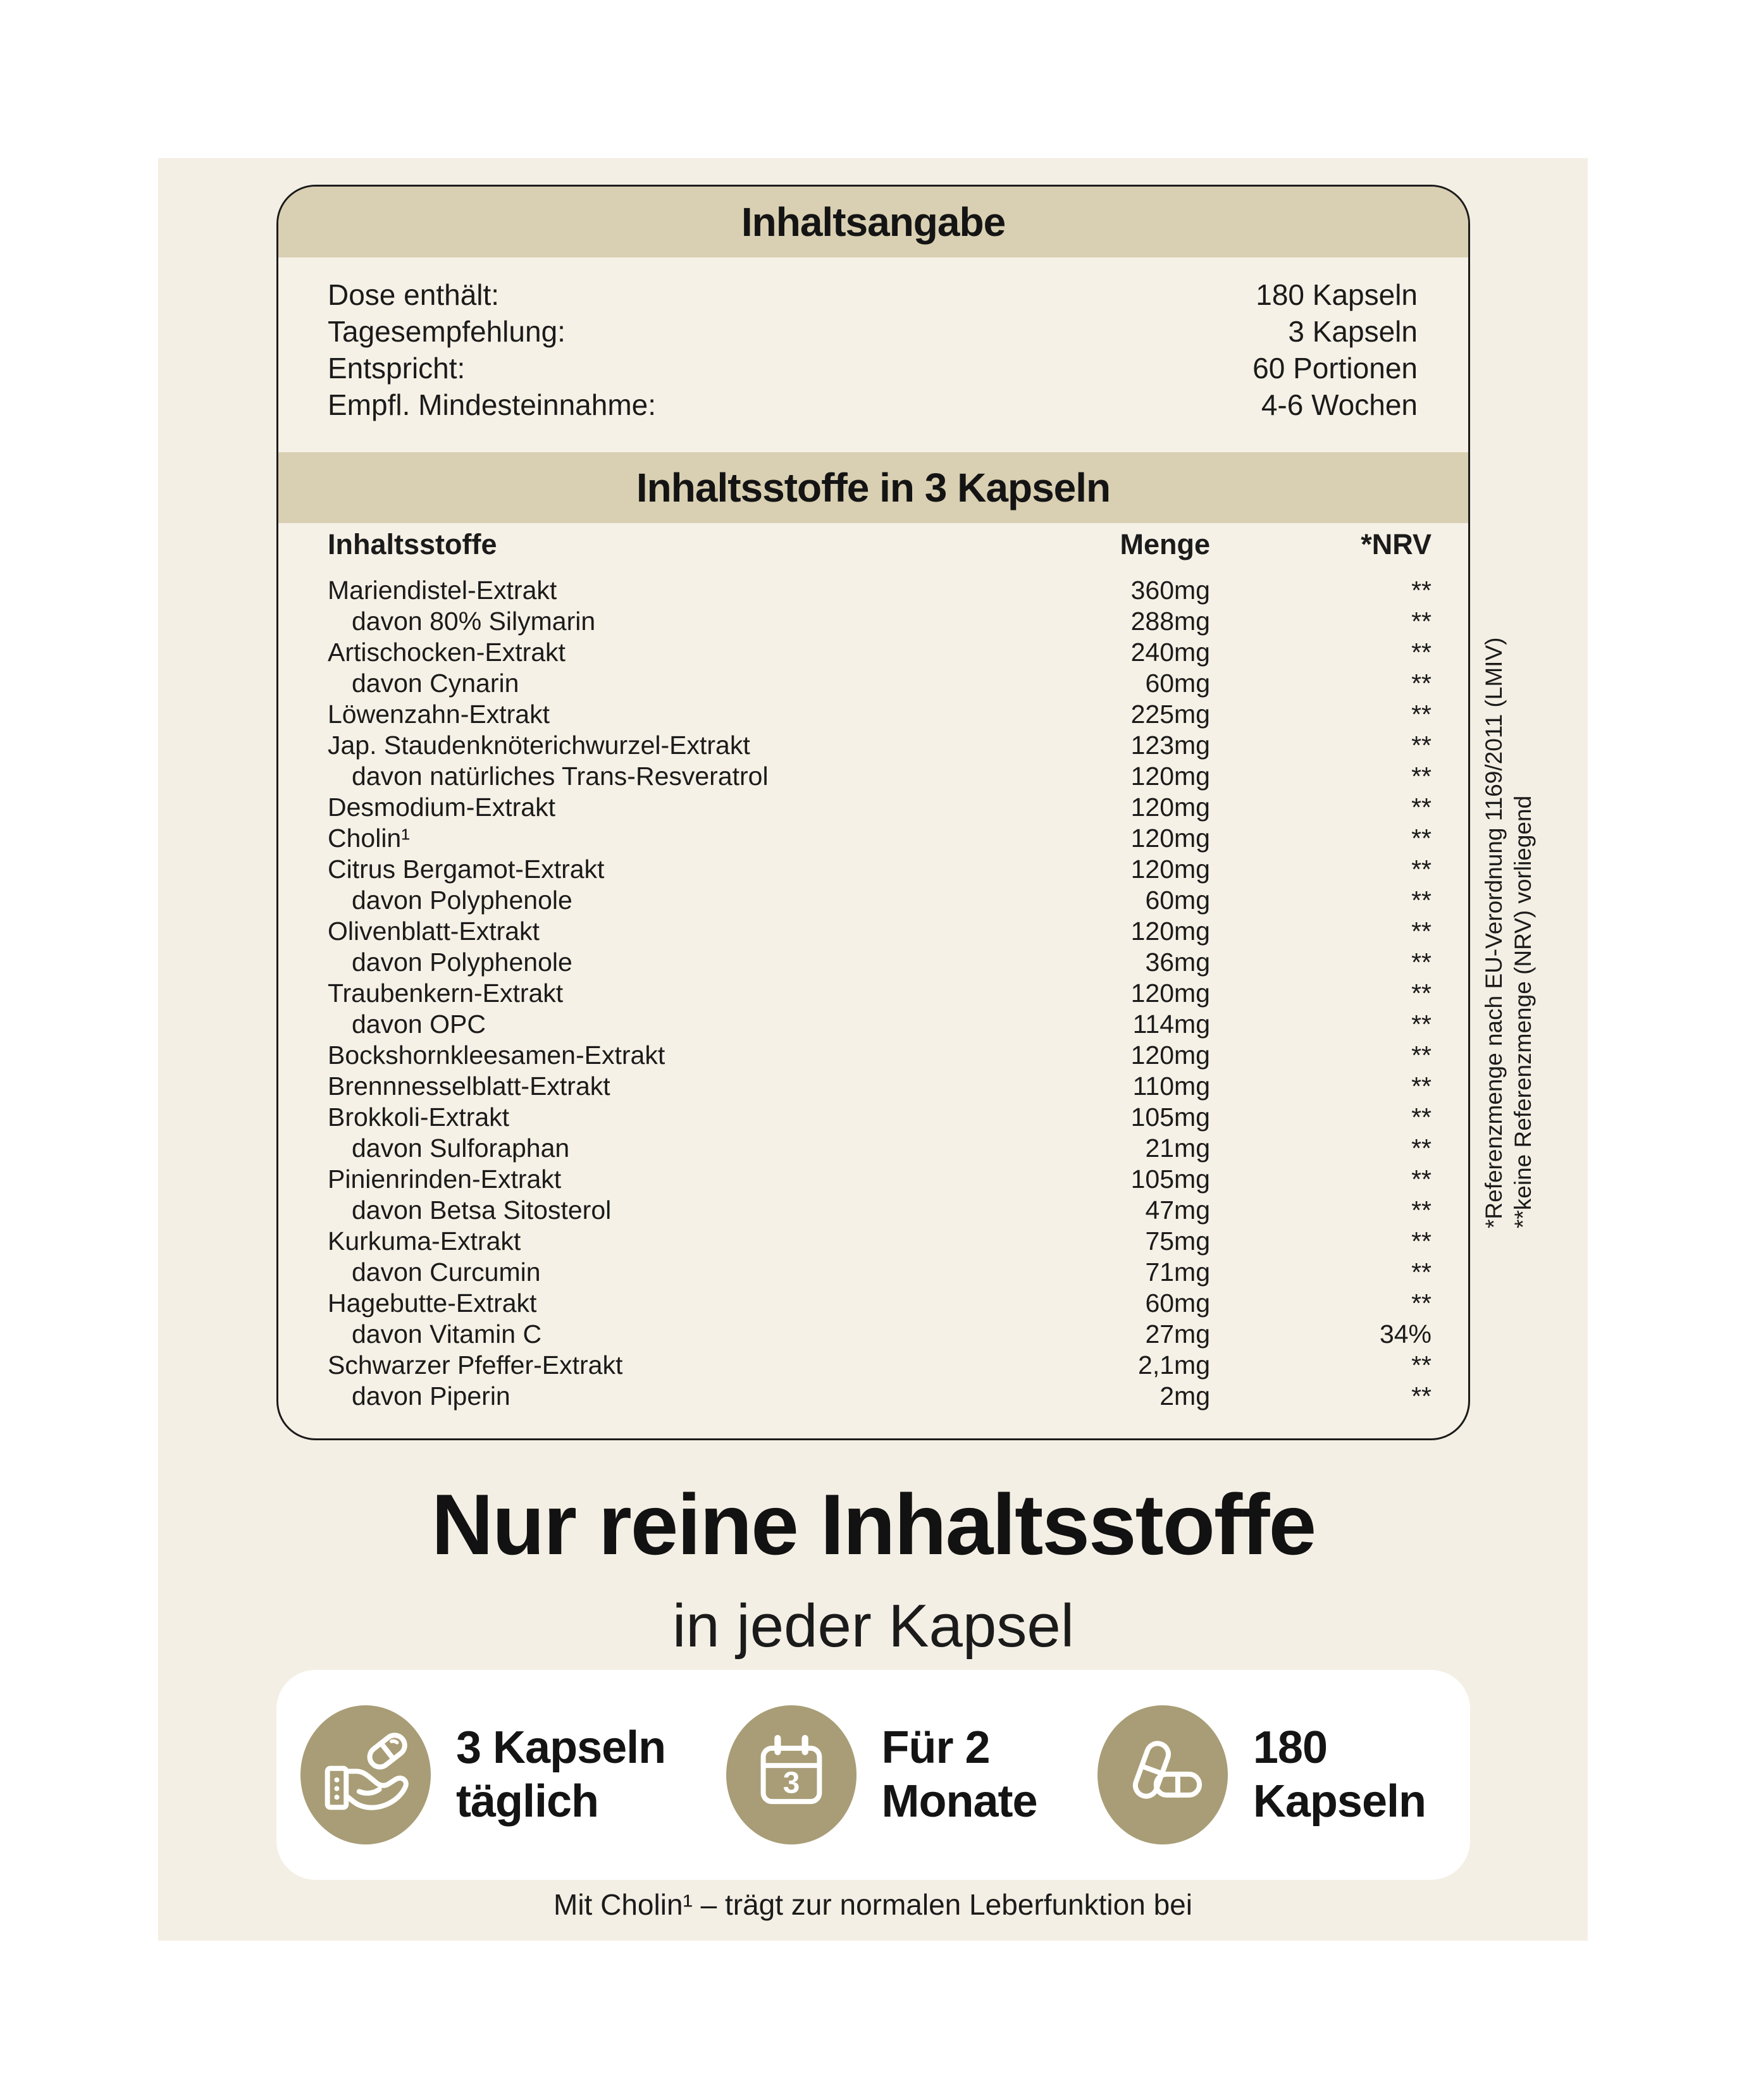 The height and width of the screenshot is (2100, 1744). What do you see at coordinates (880, 683) in the screenshot?
I see `ingredient-row: davon Cynarin 60mg **` at bounding box center [880, 683].